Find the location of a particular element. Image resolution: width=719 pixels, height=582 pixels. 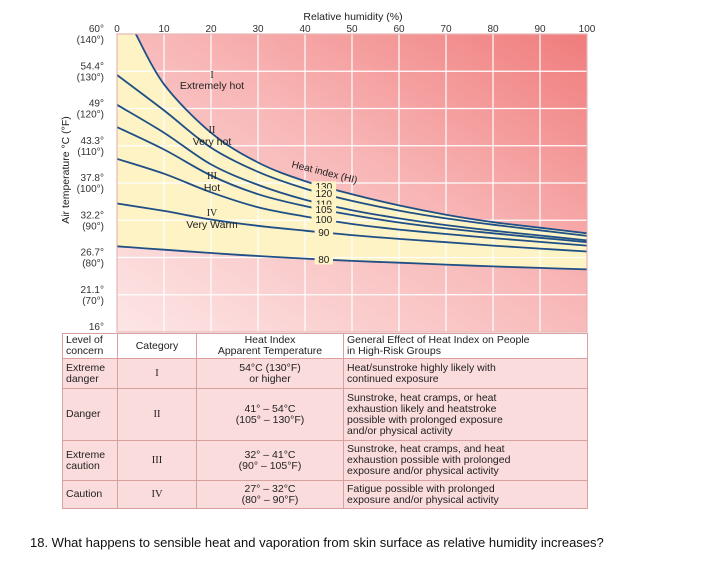

y-tick-label-fahrenheit: (80°) is located at coordinates (93, 264).